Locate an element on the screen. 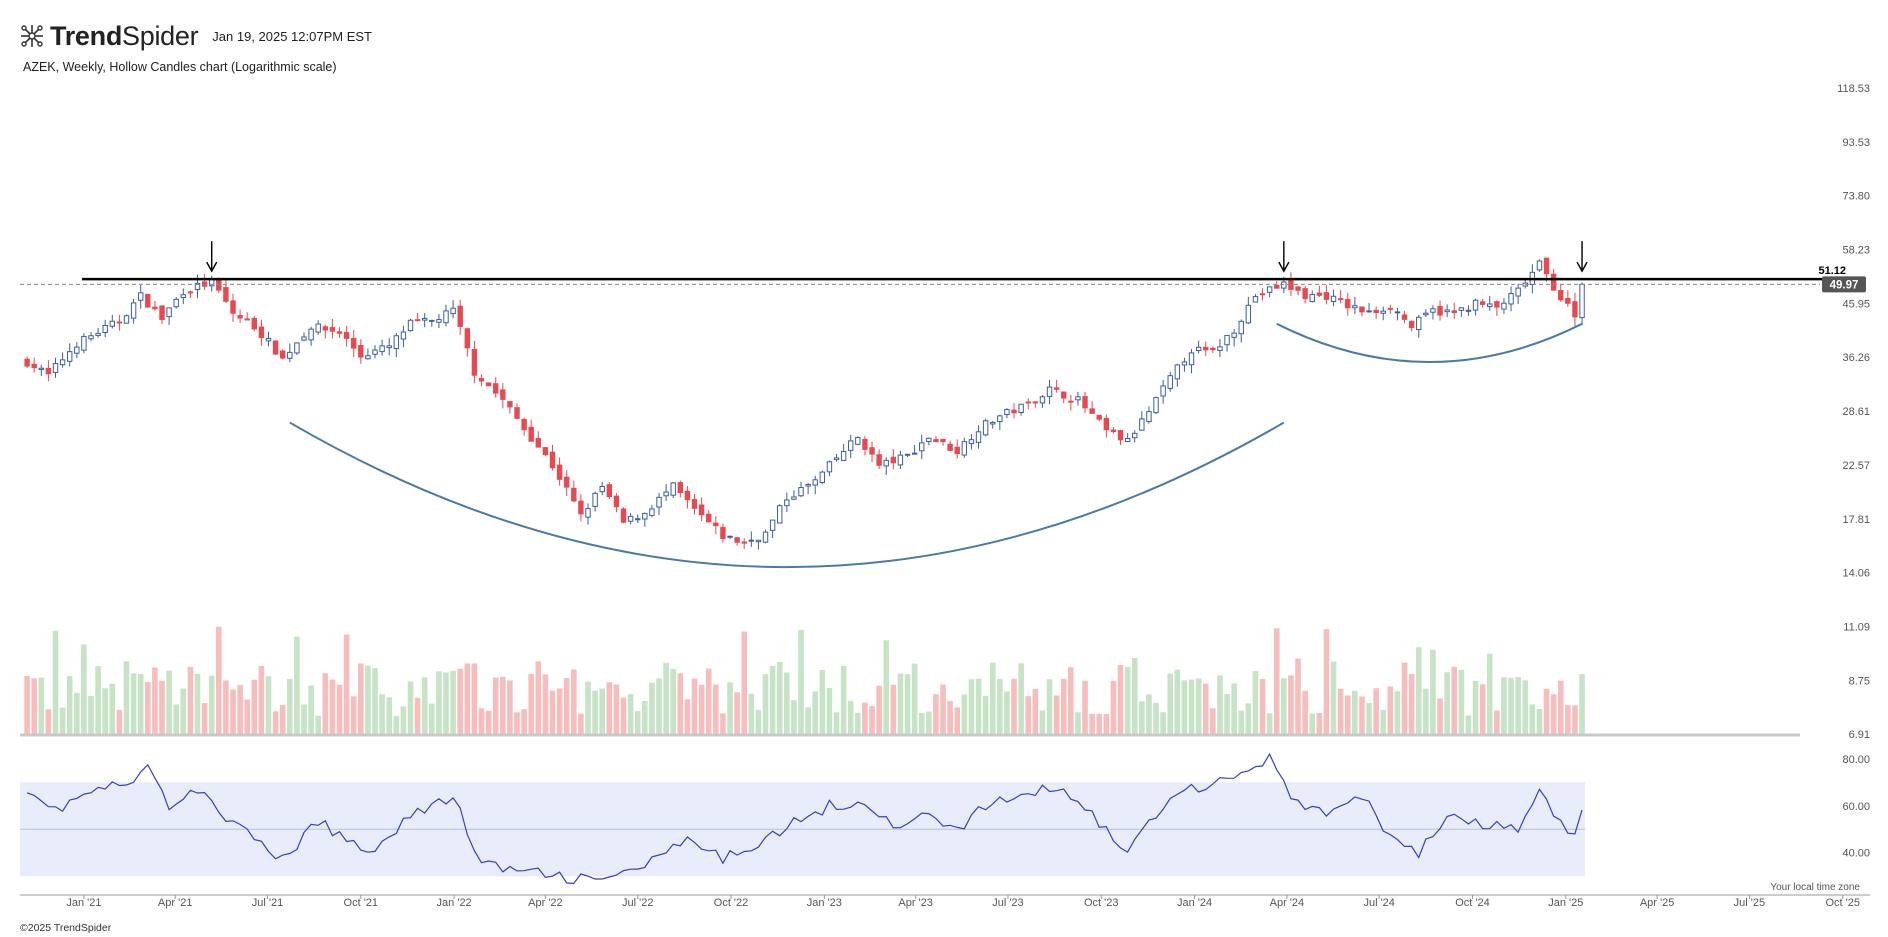 The height and width of the screenshot is (937, 1888). rsi-tick-label: 80.00 is located at coordinates (1856, 760).